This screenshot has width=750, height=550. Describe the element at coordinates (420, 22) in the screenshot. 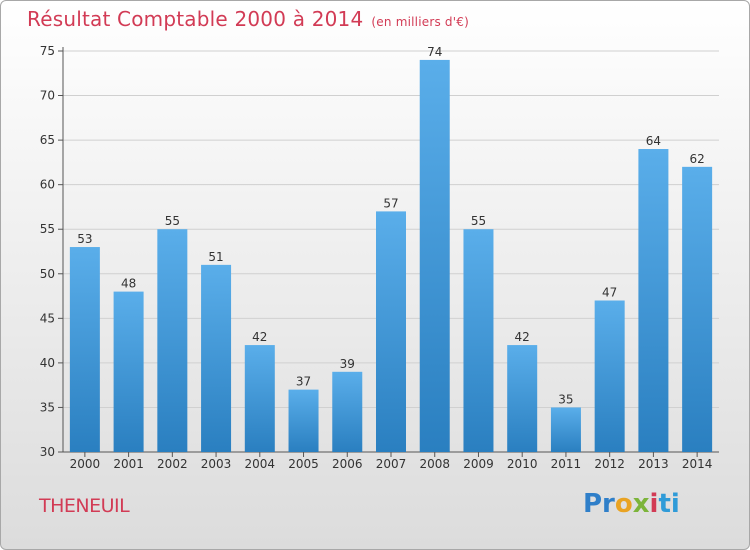

I see `chart-unit: (en milliers d'€)` at that location.